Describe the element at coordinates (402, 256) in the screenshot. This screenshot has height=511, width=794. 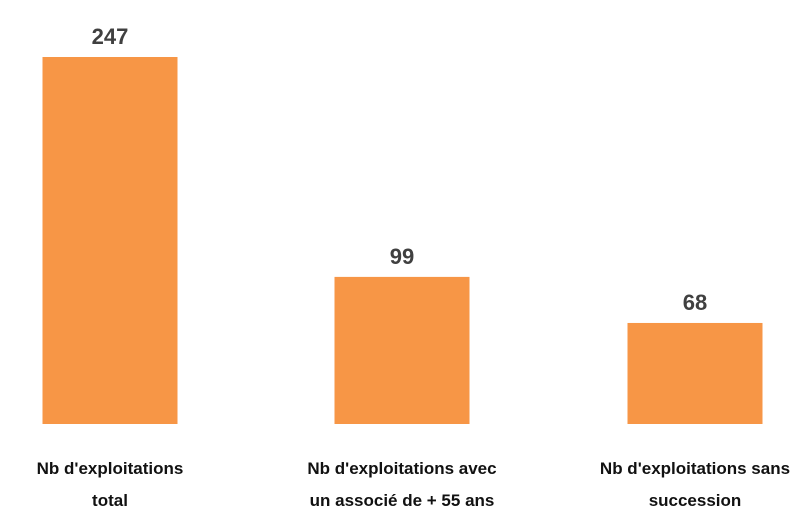
I see `data-label-1: 99` at that location.